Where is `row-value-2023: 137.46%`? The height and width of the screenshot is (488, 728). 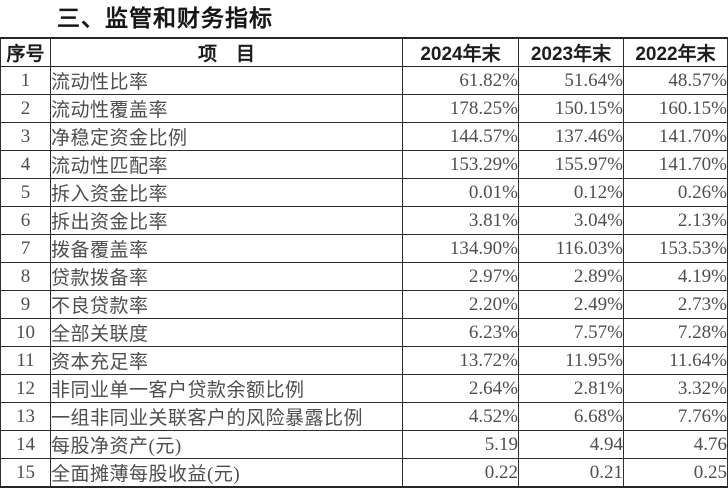
row-value-2023: 137.46% is located at coordinates (571, 136).